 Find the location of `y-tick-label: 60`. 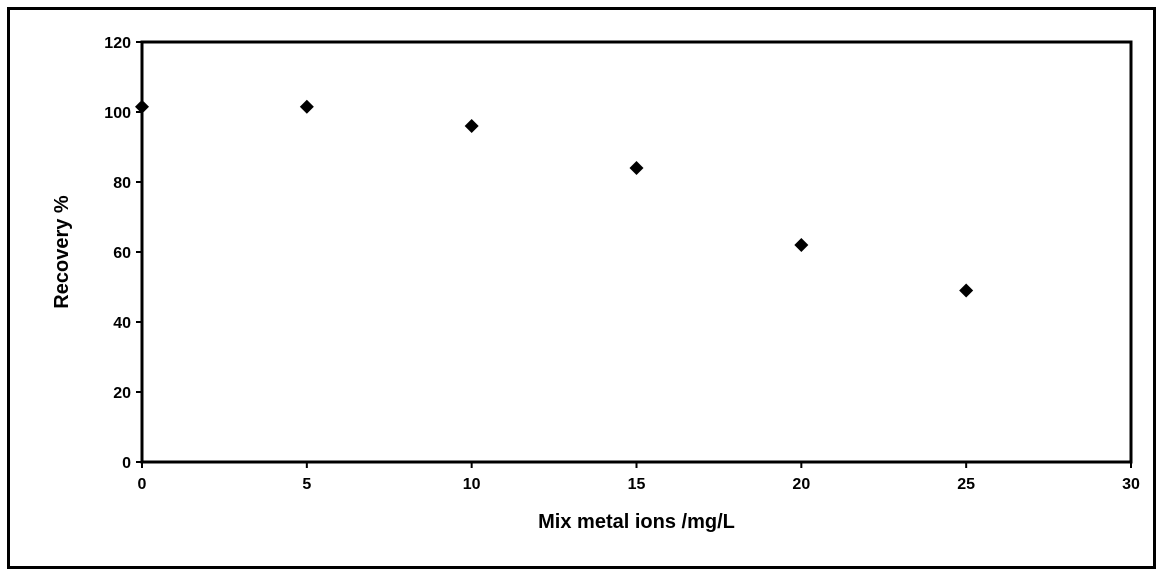

y-tick-label: 60 is located at coordinates (122, 253).